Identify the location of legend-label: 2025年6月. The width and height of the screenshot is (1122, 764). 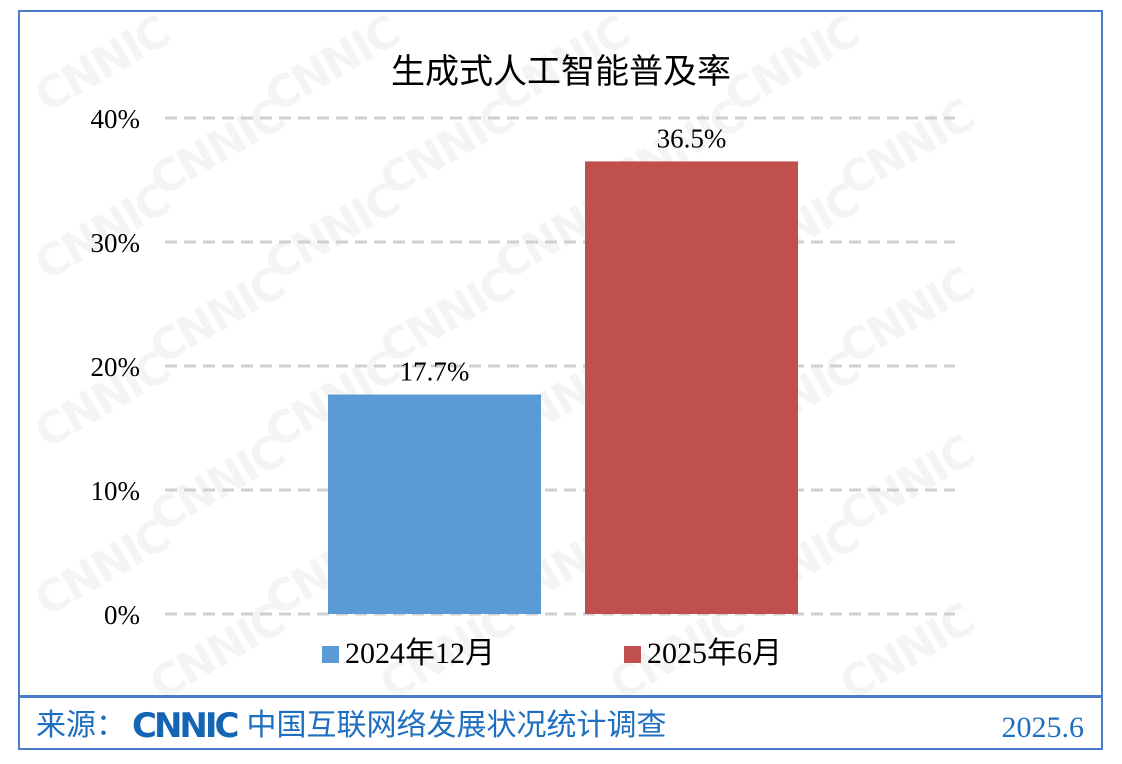
(714, 653).